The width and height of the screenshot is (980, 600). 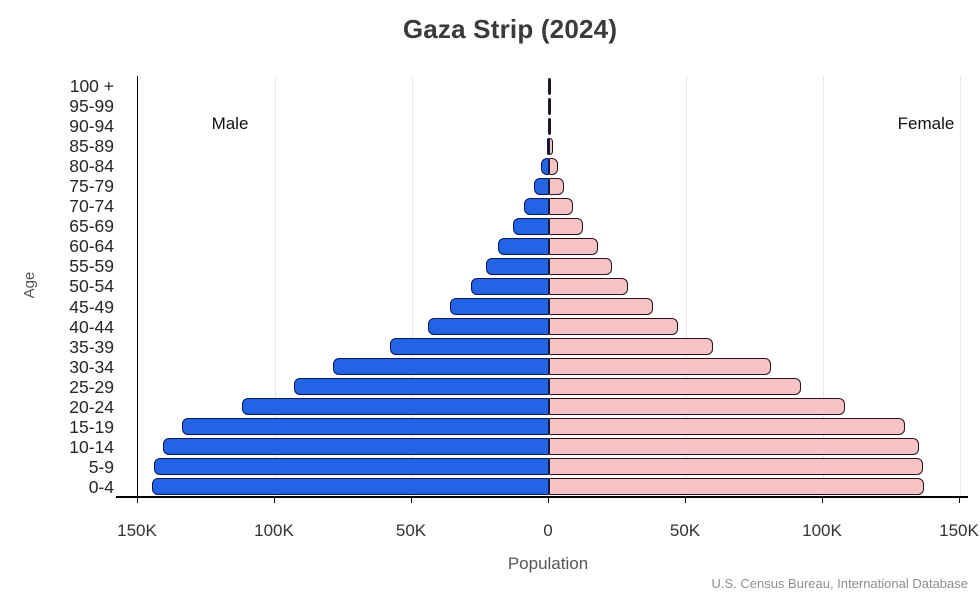 I want to click on y-tick-label: 20-24, so click(x=91, y=406).